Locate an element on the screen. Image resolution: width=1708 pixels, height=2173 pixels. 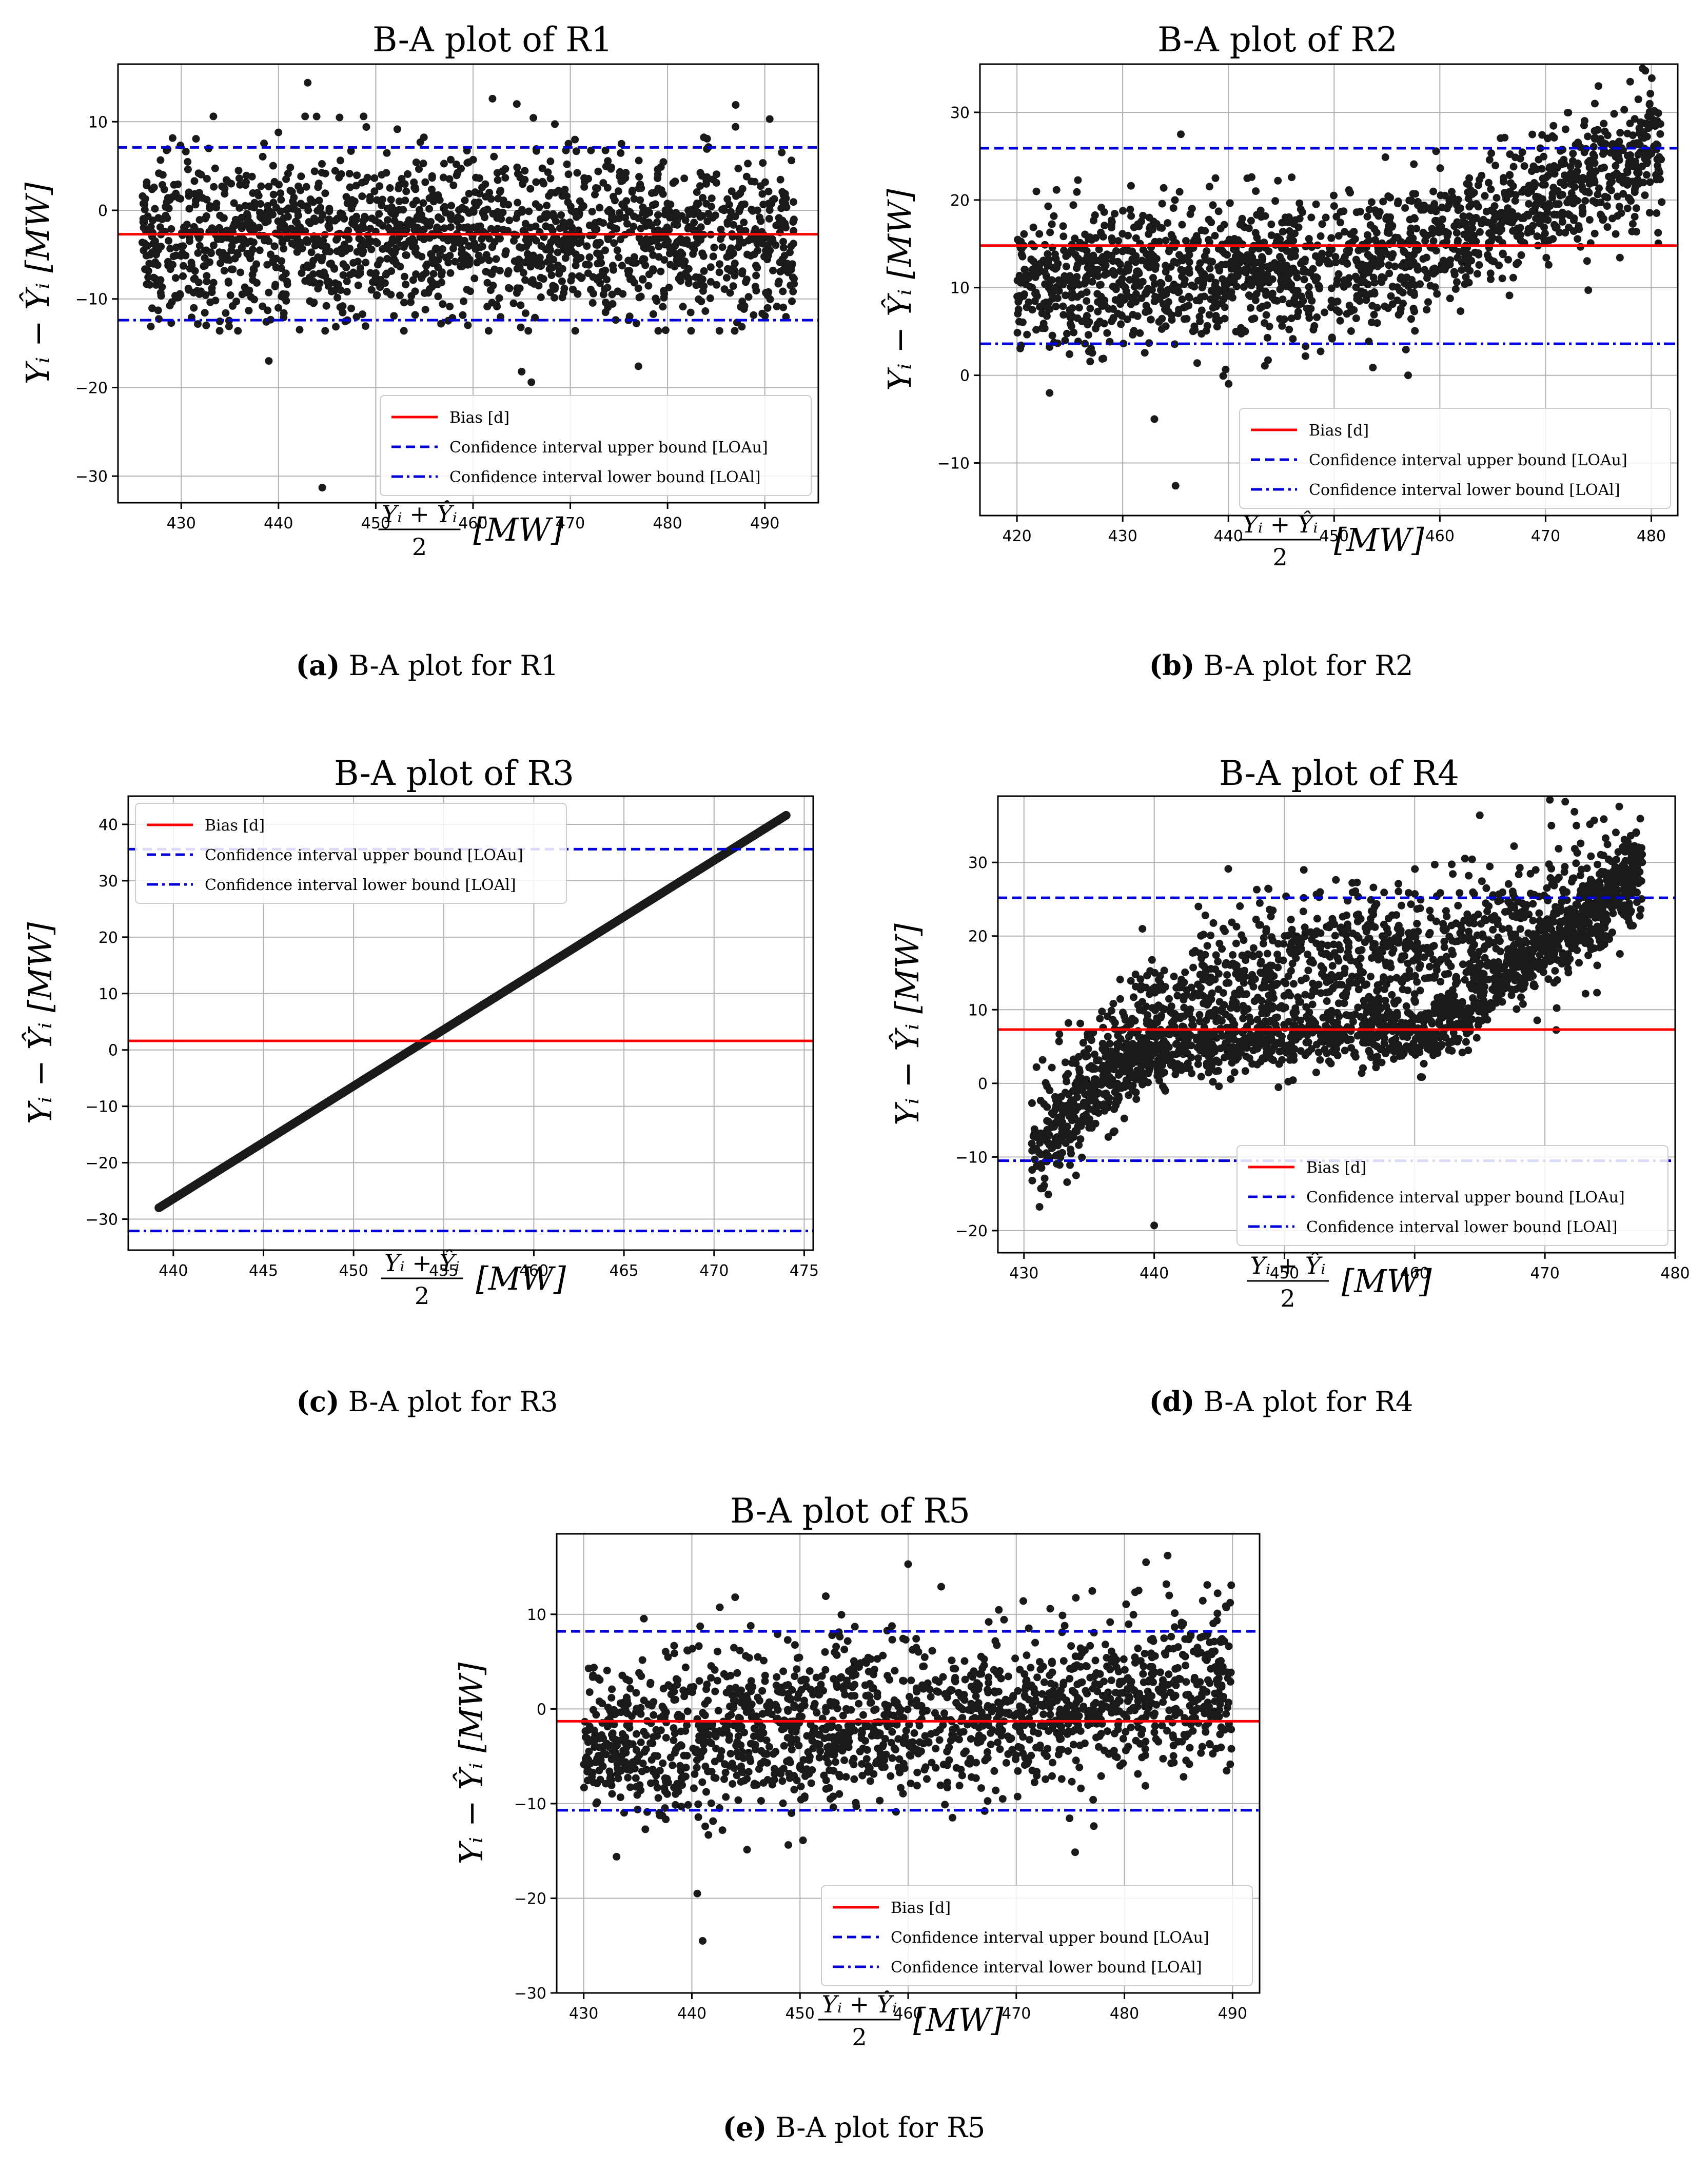
x-tick-label: 450 is located at coordinates (353, 1271).